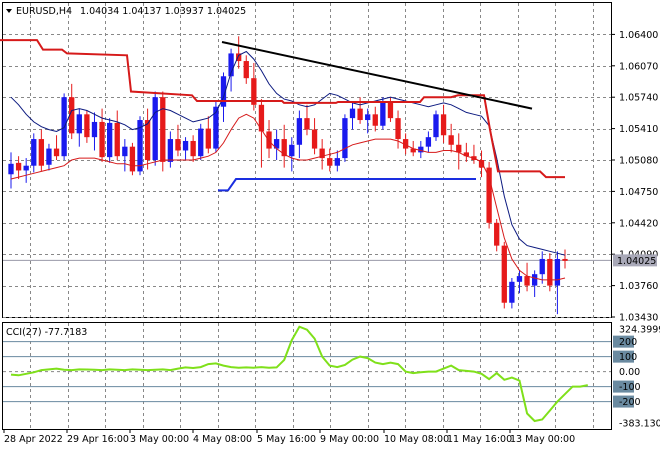  Describe the element at coordinates (638, 161) in the screenshot. I see `price-tick-label: 1.05080` at that location.